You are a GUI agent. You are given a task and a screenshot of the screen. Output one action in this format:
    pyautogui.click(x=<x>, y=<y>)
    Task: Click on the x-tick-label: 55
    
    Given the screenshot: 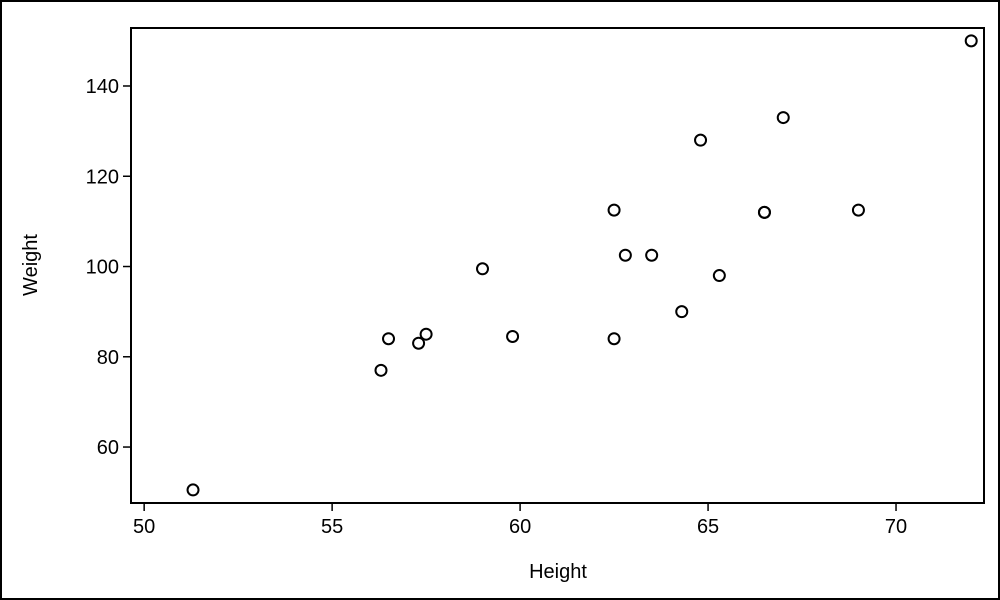 What is the action you would take?
    pyautogui.click(x=332, y=527)
    